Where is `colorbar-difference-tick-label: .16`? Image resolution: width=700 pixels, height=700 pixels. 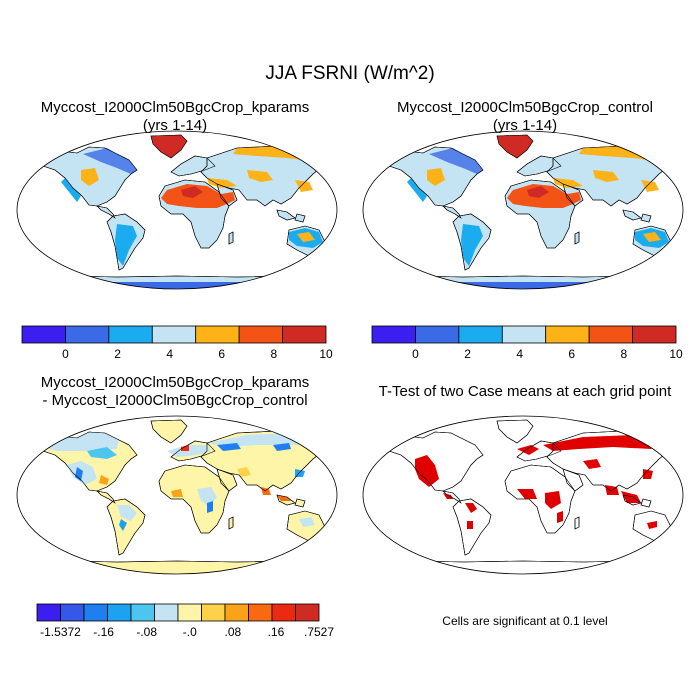 colorbar-difference-tick-label: .16 is located at coordinates (276, 632).